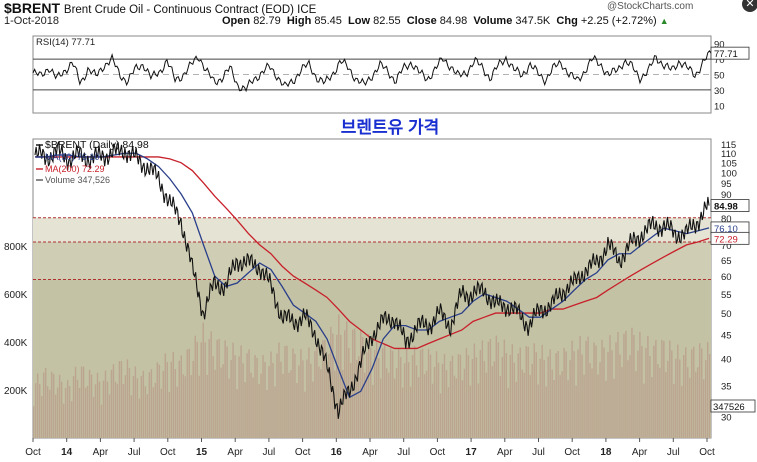  Describe the element at coordinates (730, 53) in the screenshot. I see `rsi-last-tag-box` at that location.